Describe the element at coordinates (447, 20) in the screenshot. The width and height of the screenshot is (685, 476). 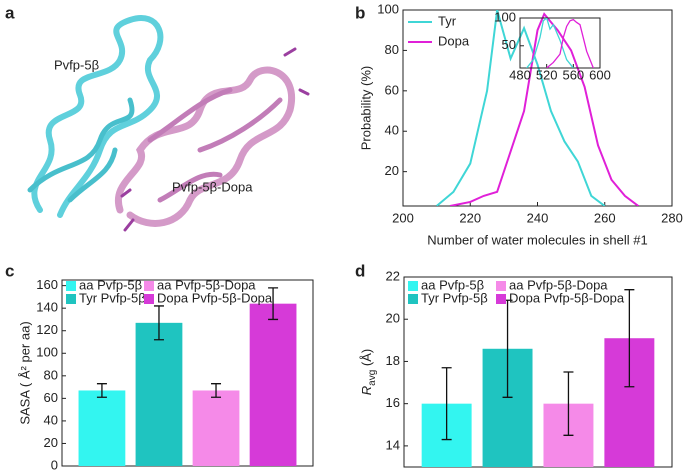
I see `legend-label: Tyr` at that location.